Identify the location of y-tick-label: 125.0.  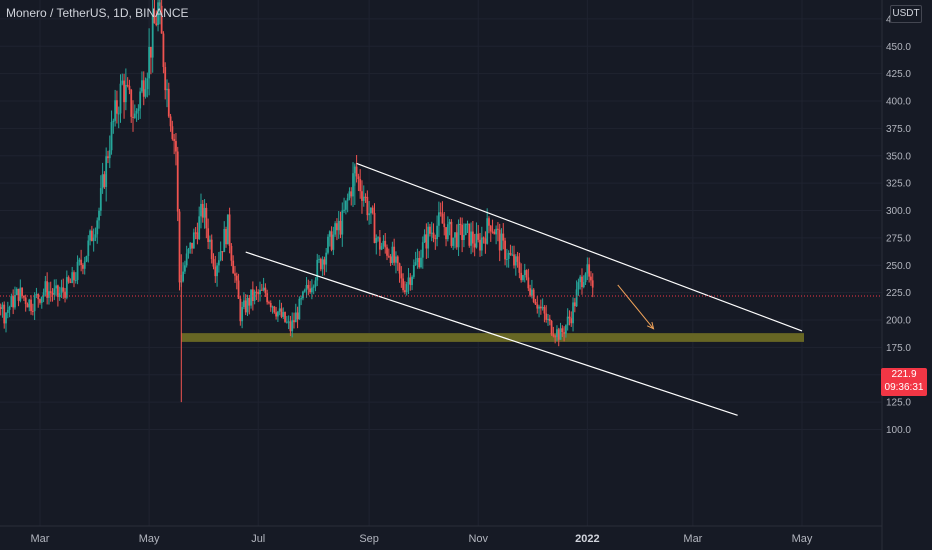
(898, 403).